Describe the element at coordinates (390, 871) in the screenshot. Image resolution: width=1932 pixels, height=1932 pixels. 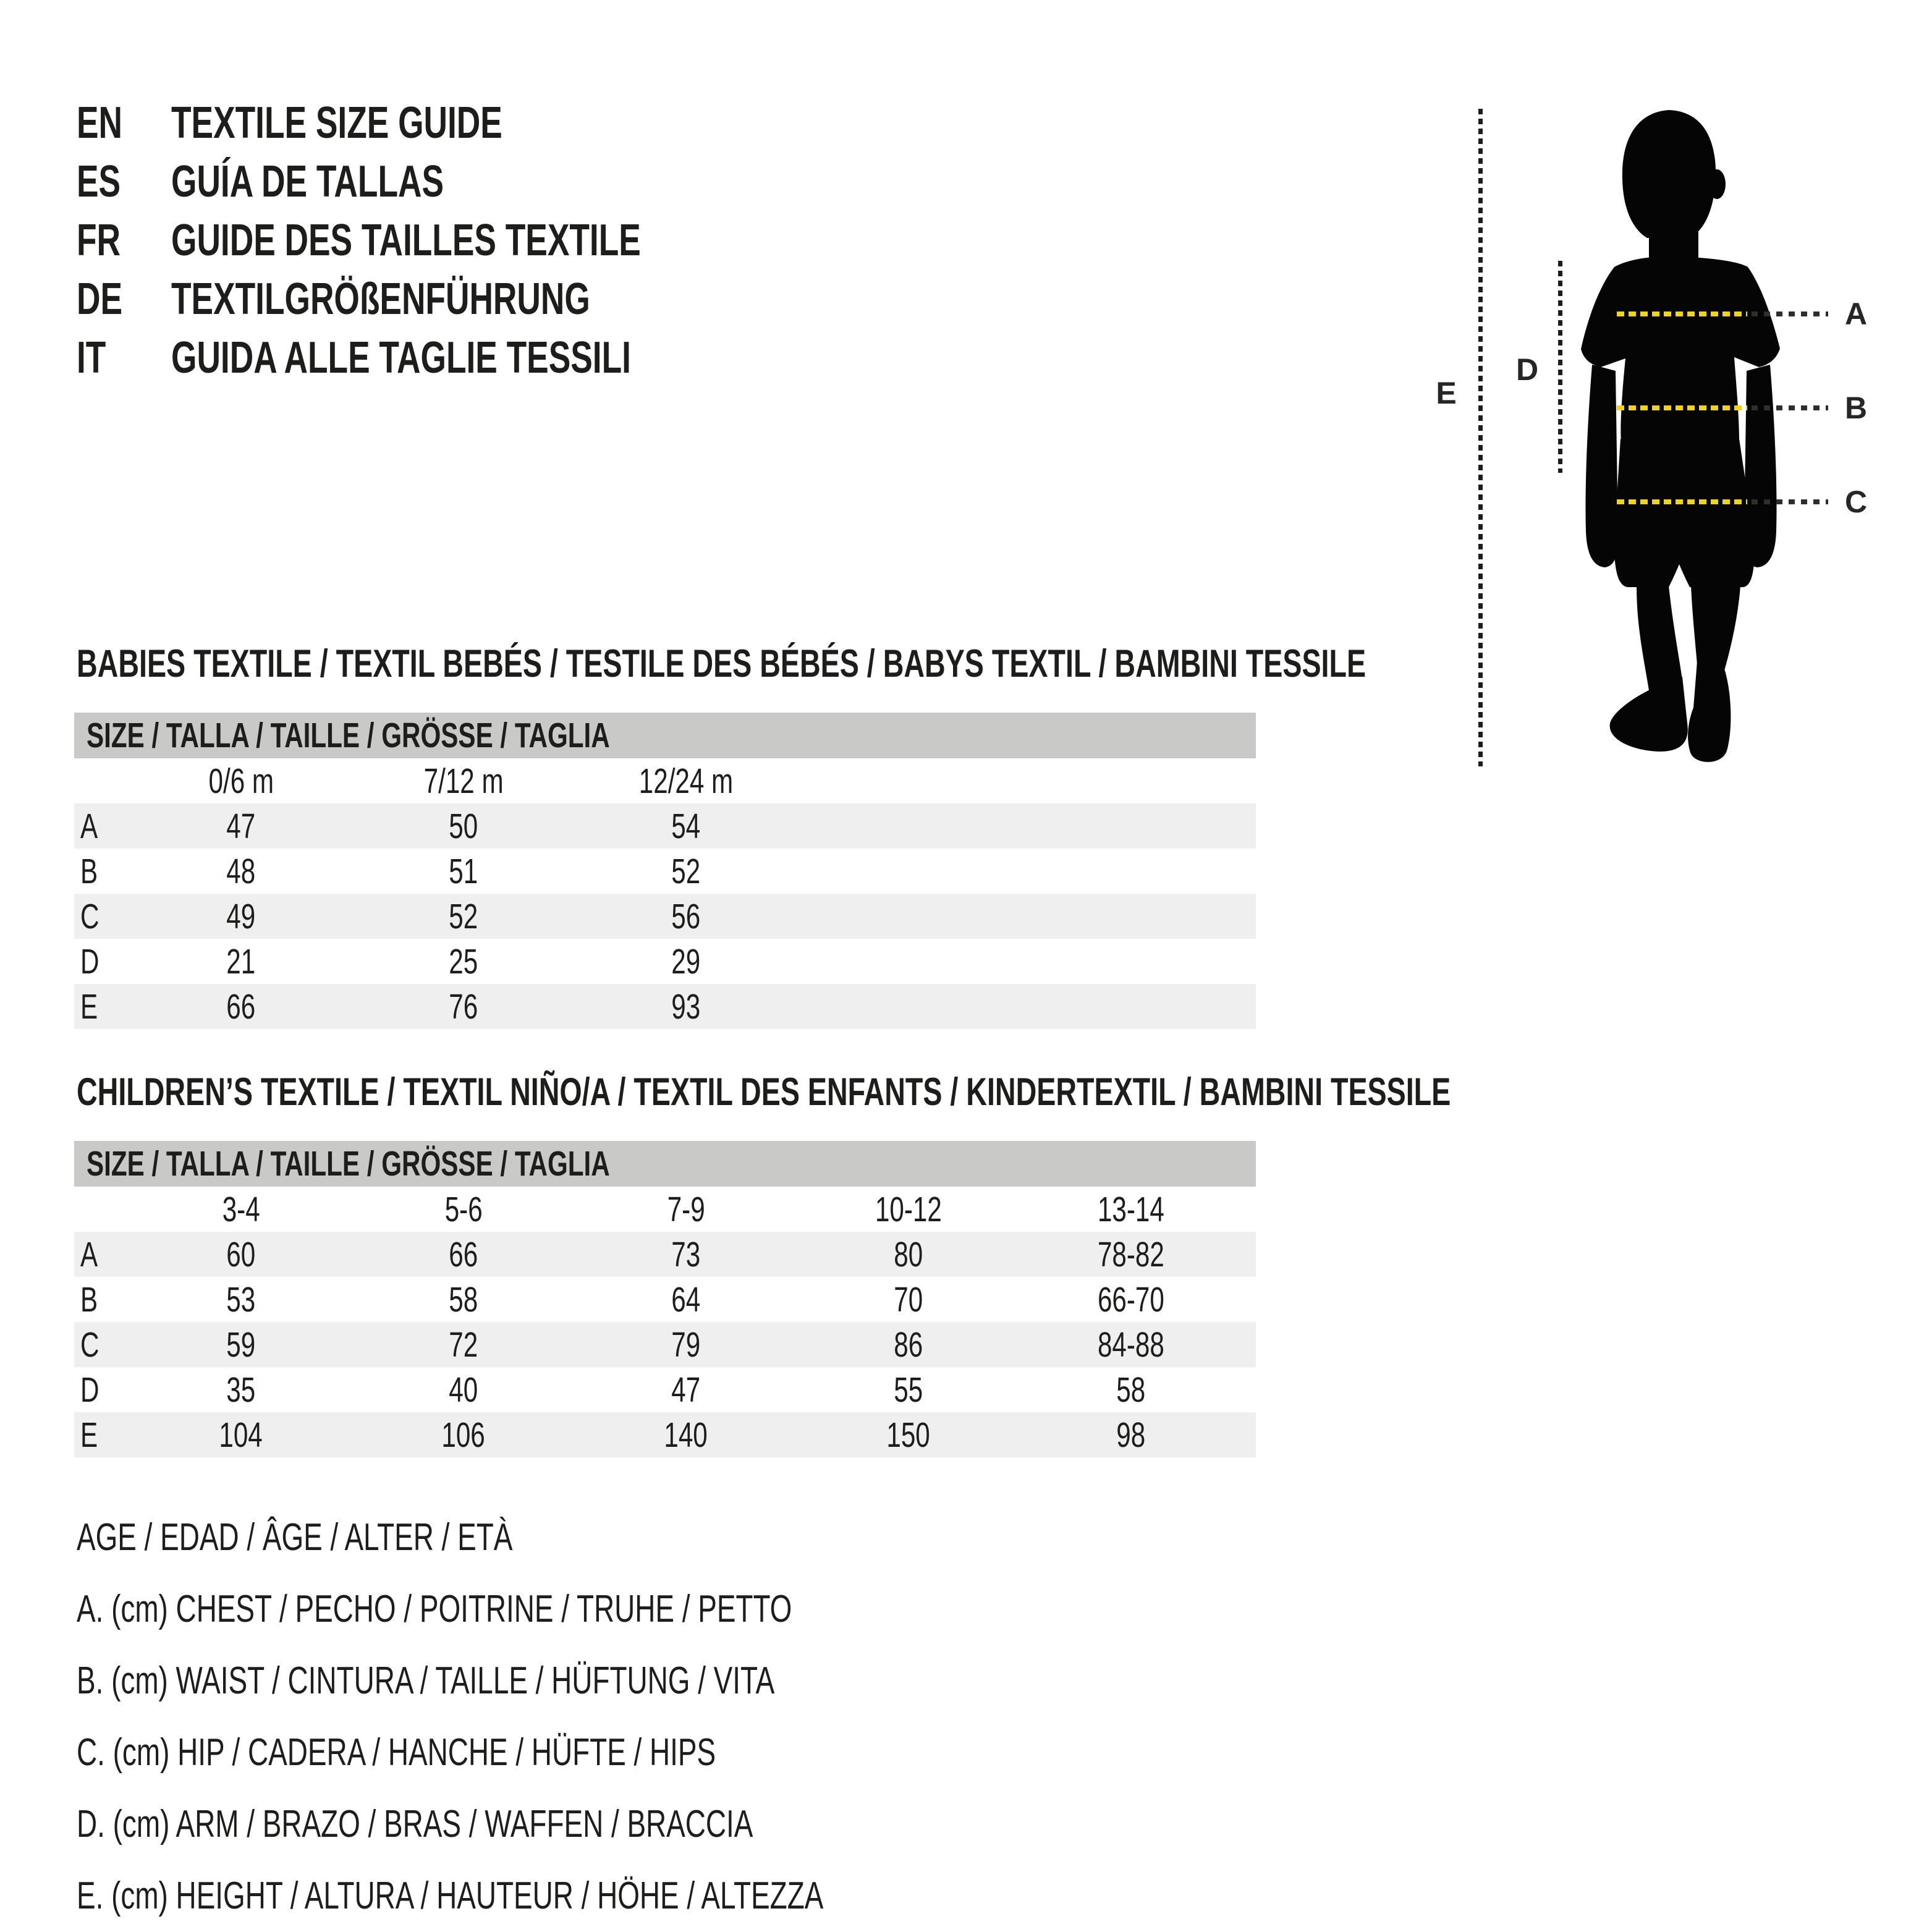
I see `table-row-b: B 48 51 52` at that location.